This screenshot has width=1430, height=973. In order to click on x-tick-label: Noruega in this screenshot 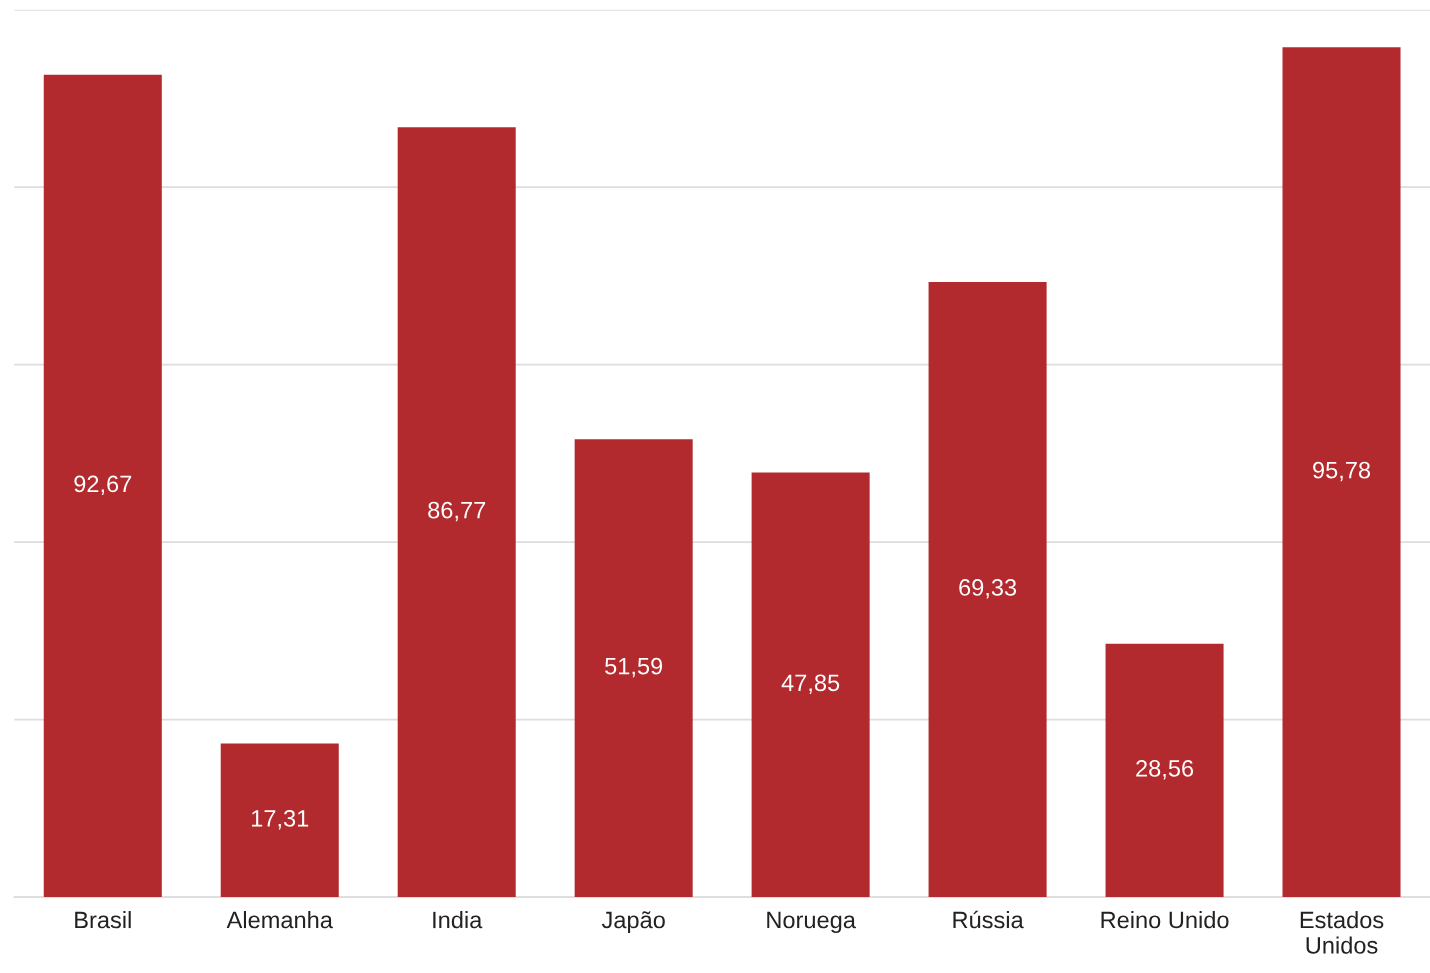, I will do `click(811, 922)`.